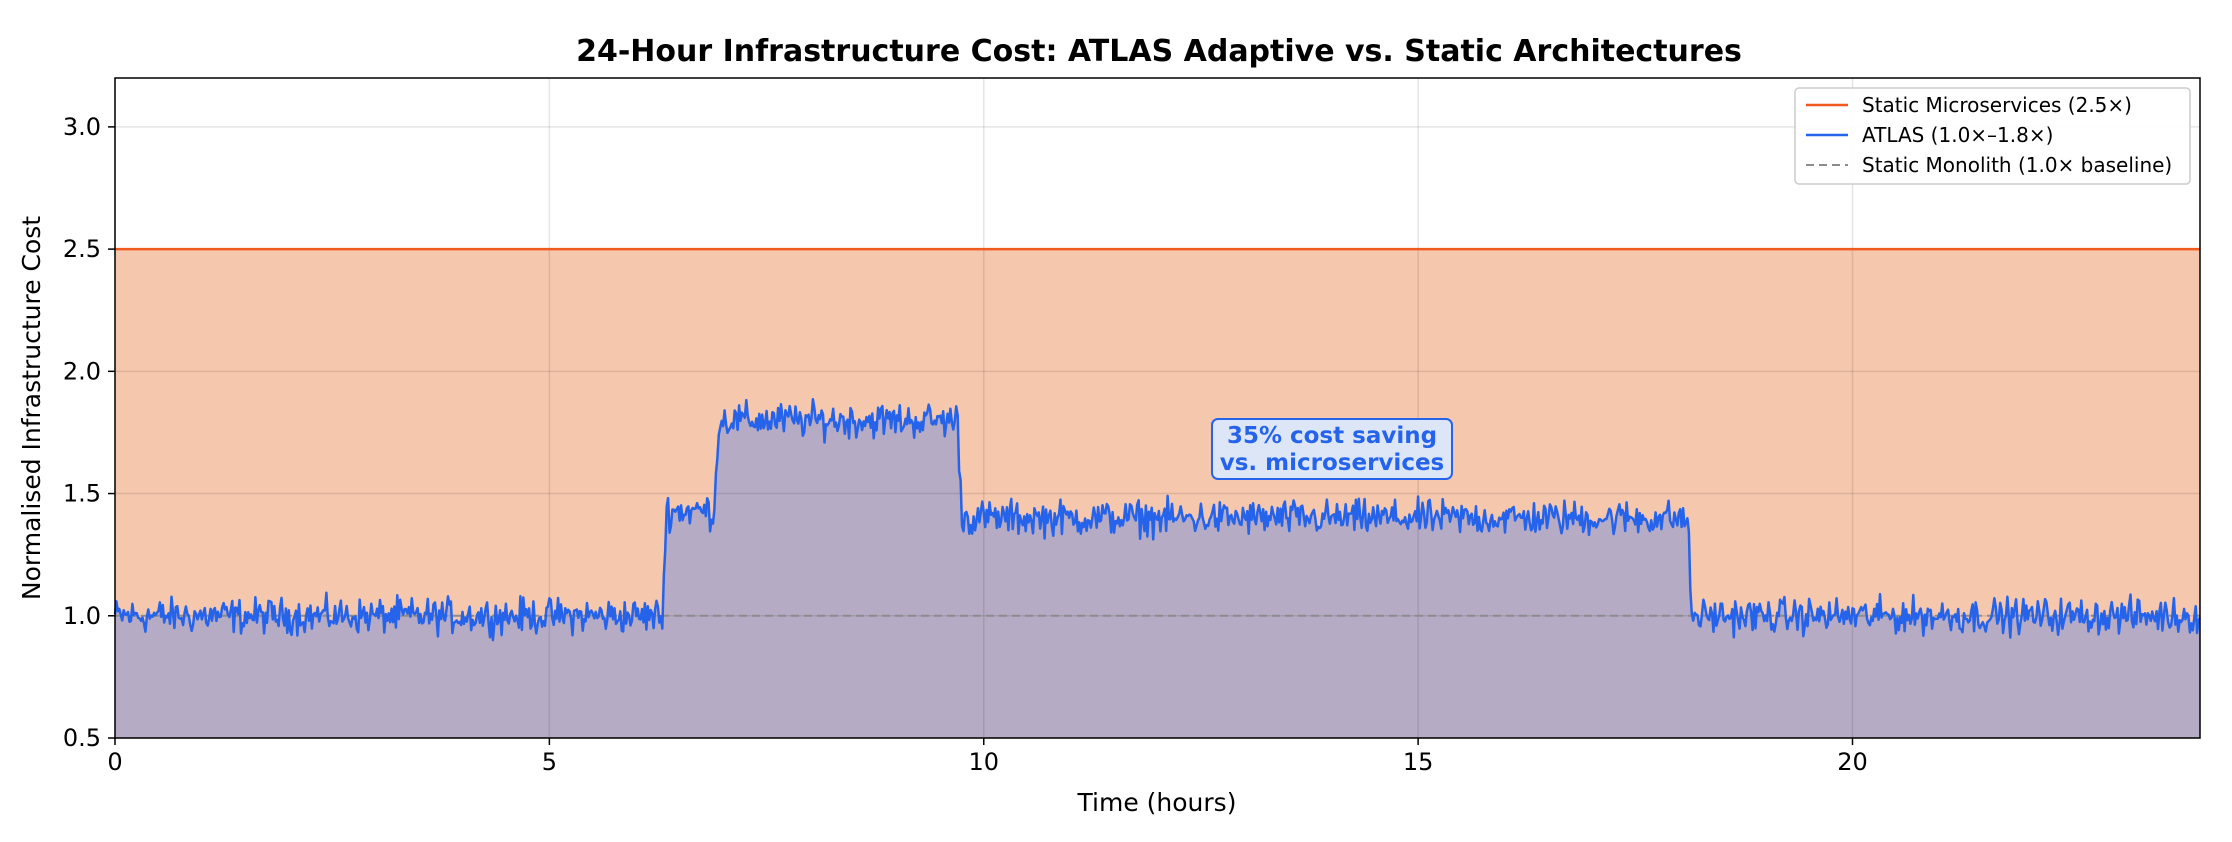  I want to click on legend-box, so click(1992, 136).